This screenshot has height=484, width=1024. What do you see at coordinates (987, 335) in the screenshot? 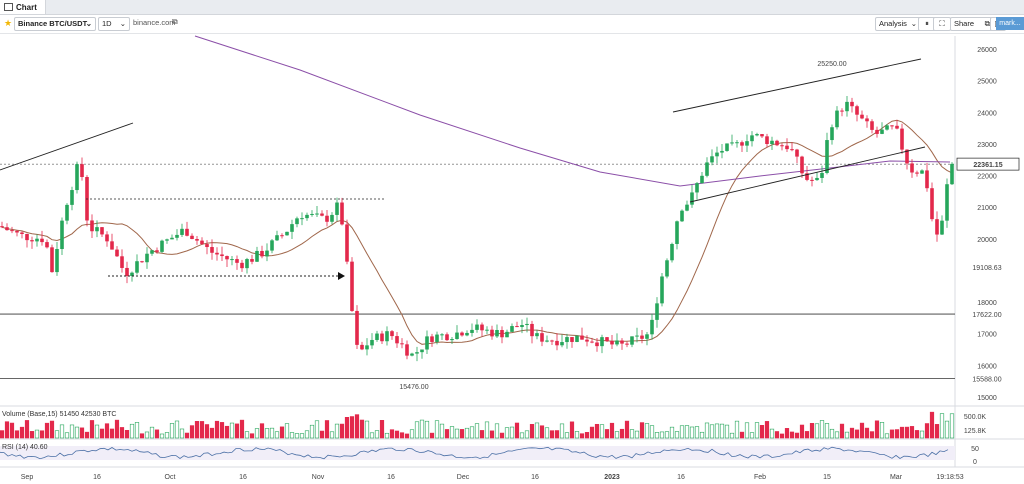
I see `price-tick-label: 17000` at bounding box center [987, 335].